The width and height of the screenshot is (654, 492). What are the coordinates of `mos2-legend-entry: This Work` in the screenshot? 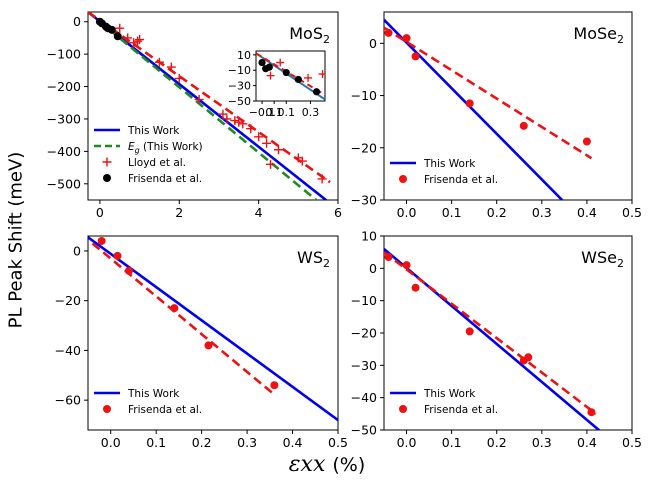 It's located at (137, 131).